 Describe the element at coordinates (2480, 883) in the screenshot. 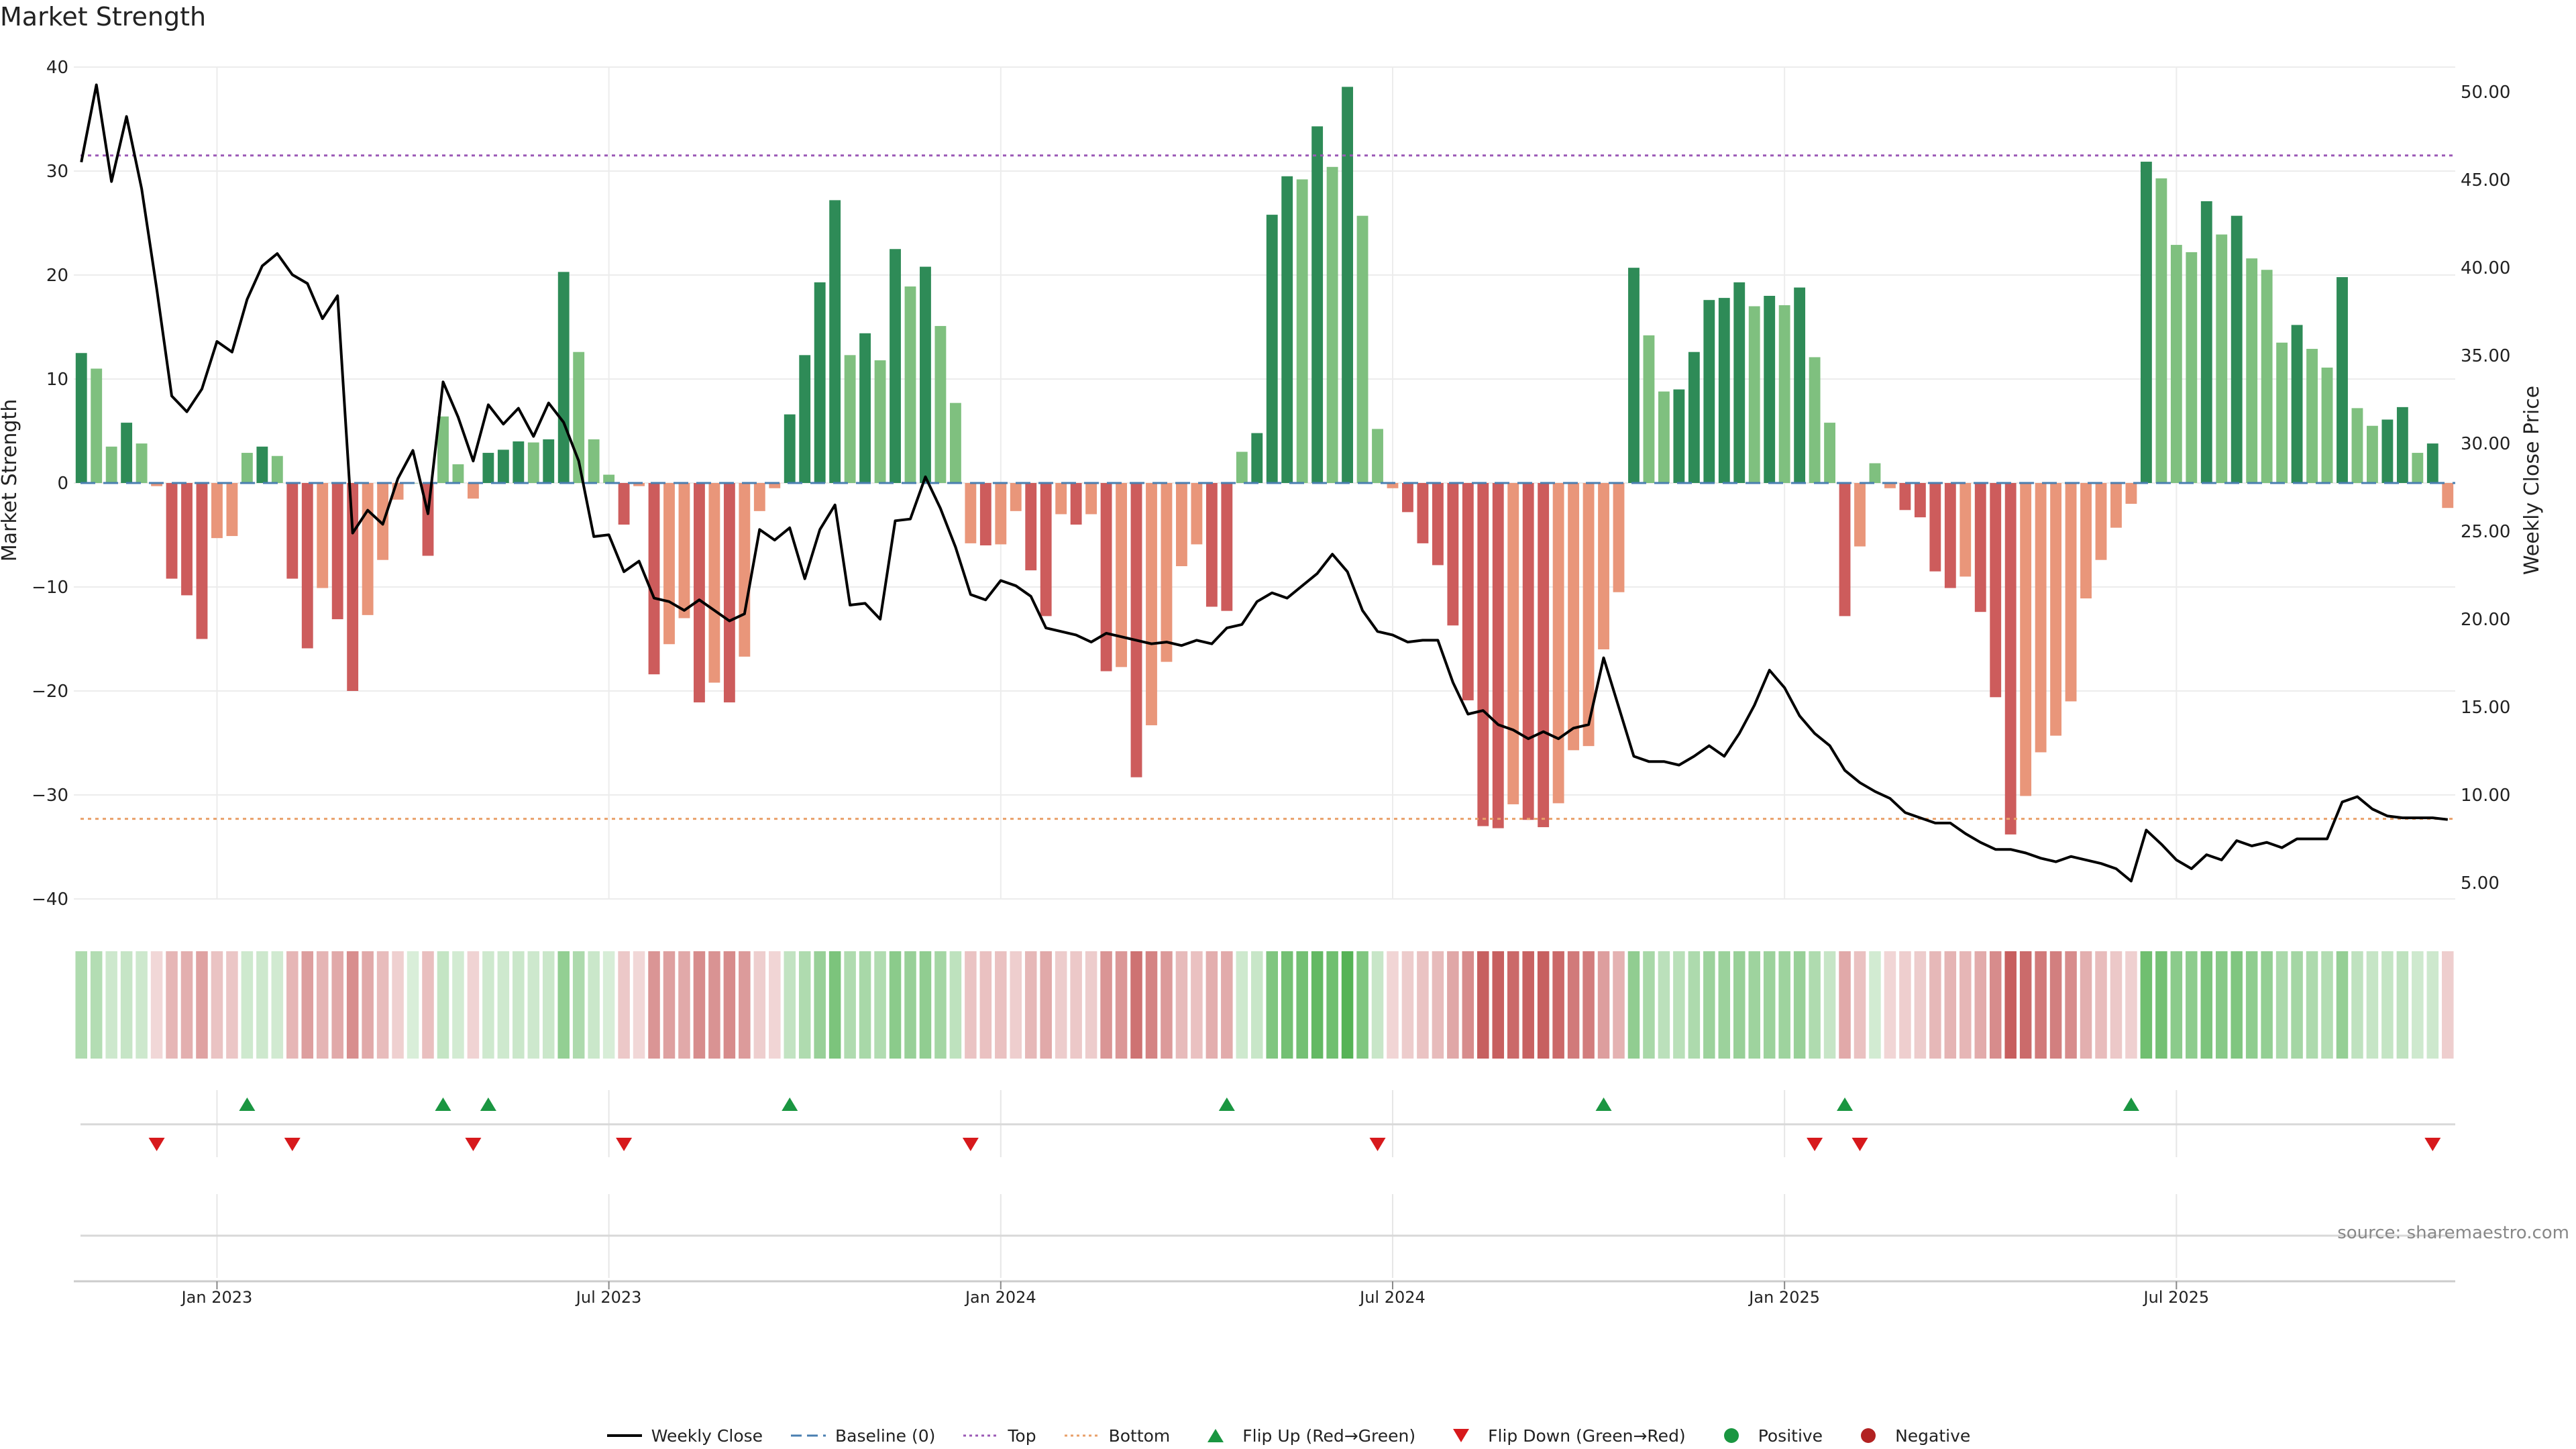

I see `right-tick-label: 5.00` at that location.